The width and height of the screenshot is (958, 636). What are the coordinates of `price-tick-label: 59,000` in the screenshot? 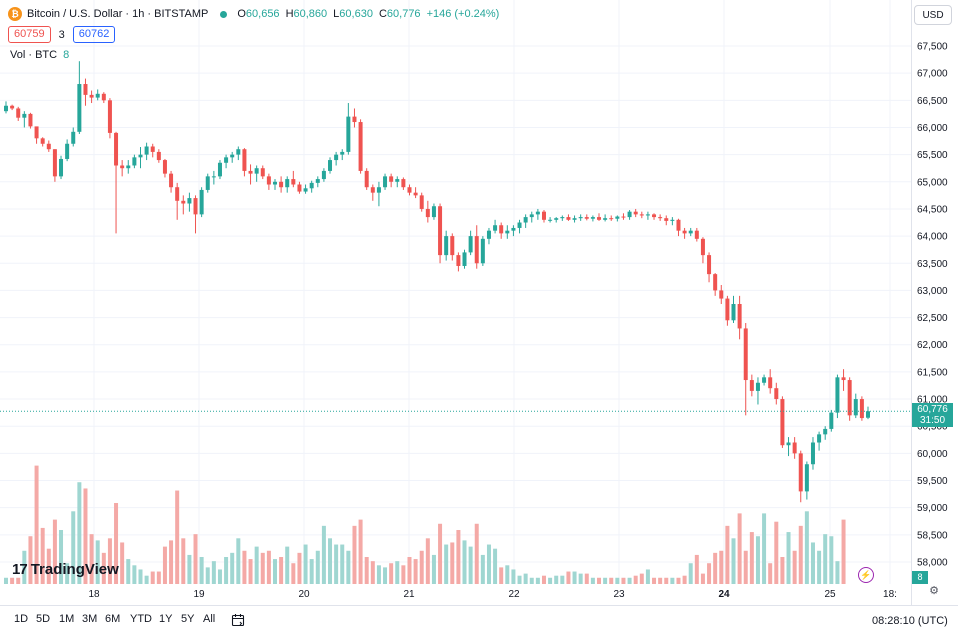 It's located at (932, 508).